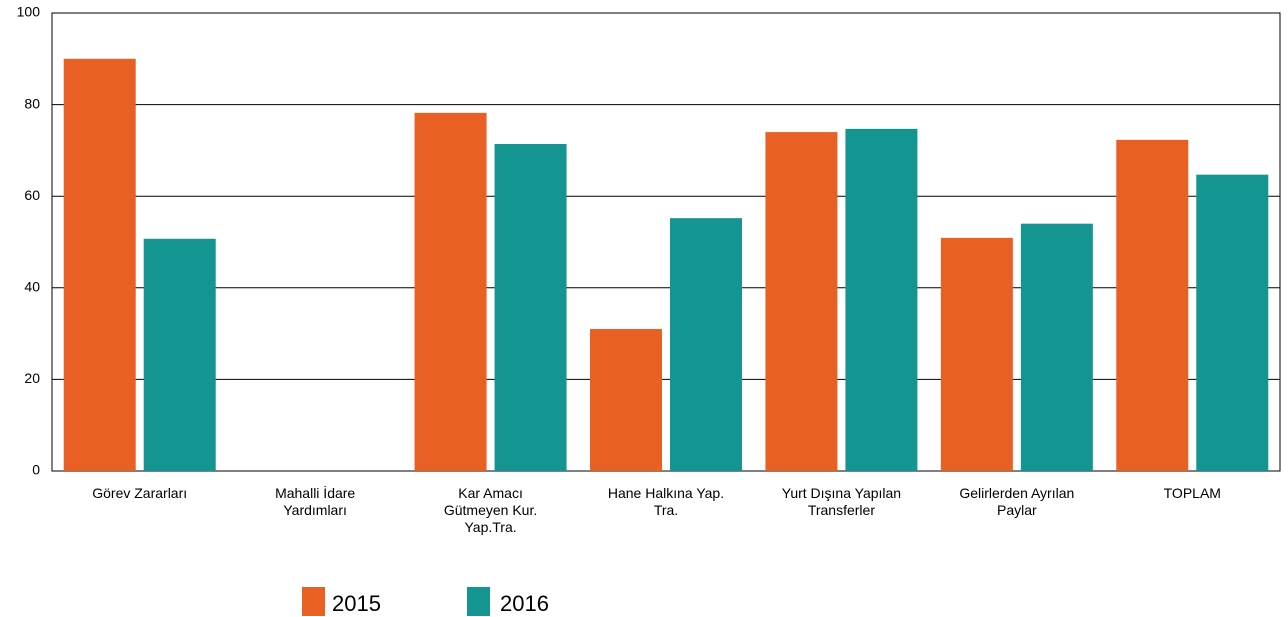 The width and height of the screenshot is (1288, 617). What do you see at coordinates (841, 501) in the screenshot?
I see `x-tick-label: Yurt Dışına Yapılan Transferler` at bounding box center [841, 501].